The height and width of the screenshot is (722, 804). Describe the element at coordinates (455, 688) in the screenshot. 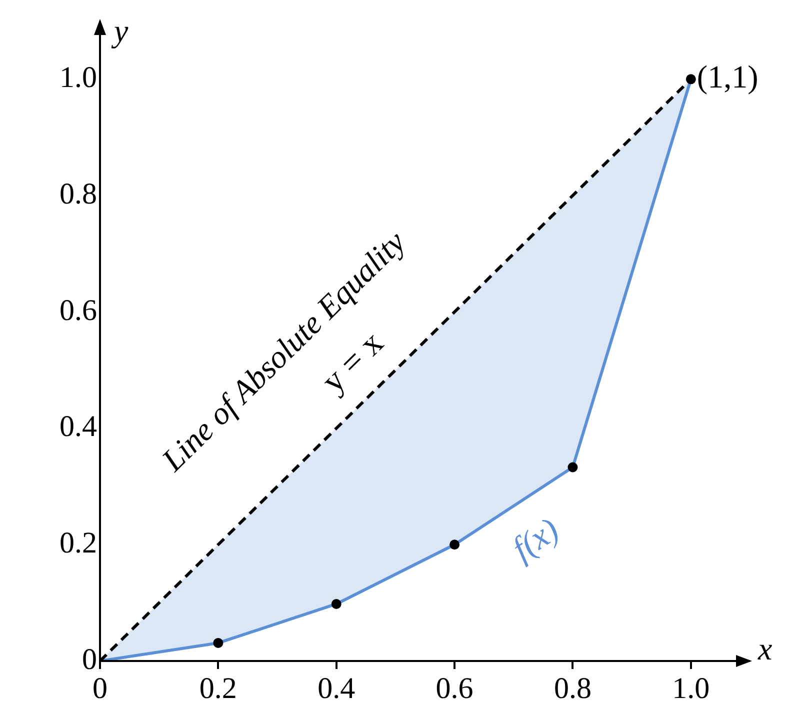

I see `x-tick-label: 0.6` at that location.